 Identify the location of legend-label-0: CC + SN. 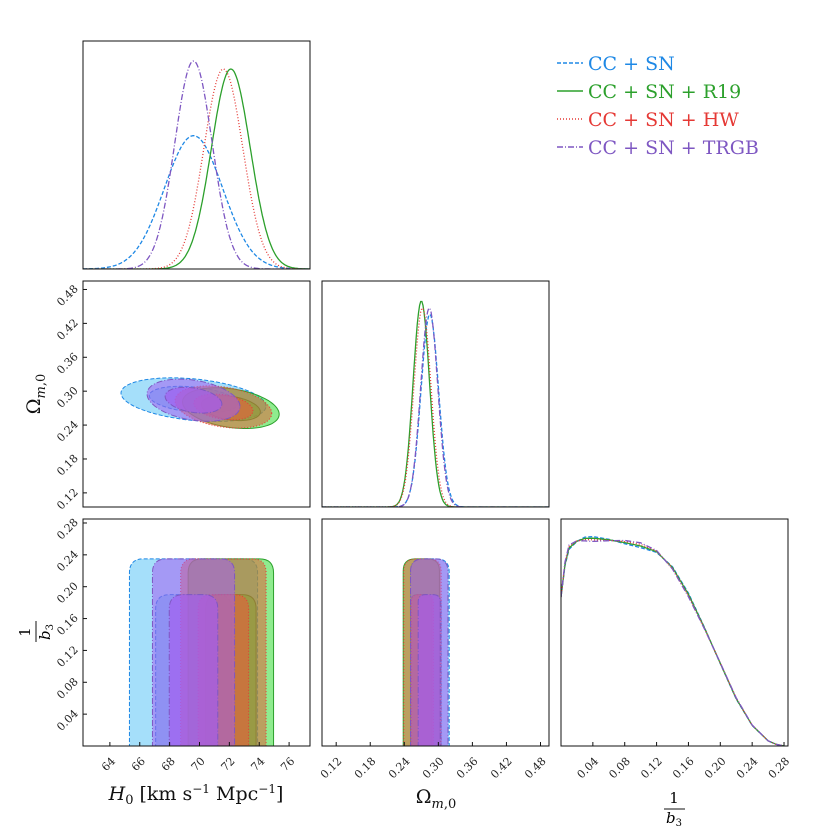
(631, 64).